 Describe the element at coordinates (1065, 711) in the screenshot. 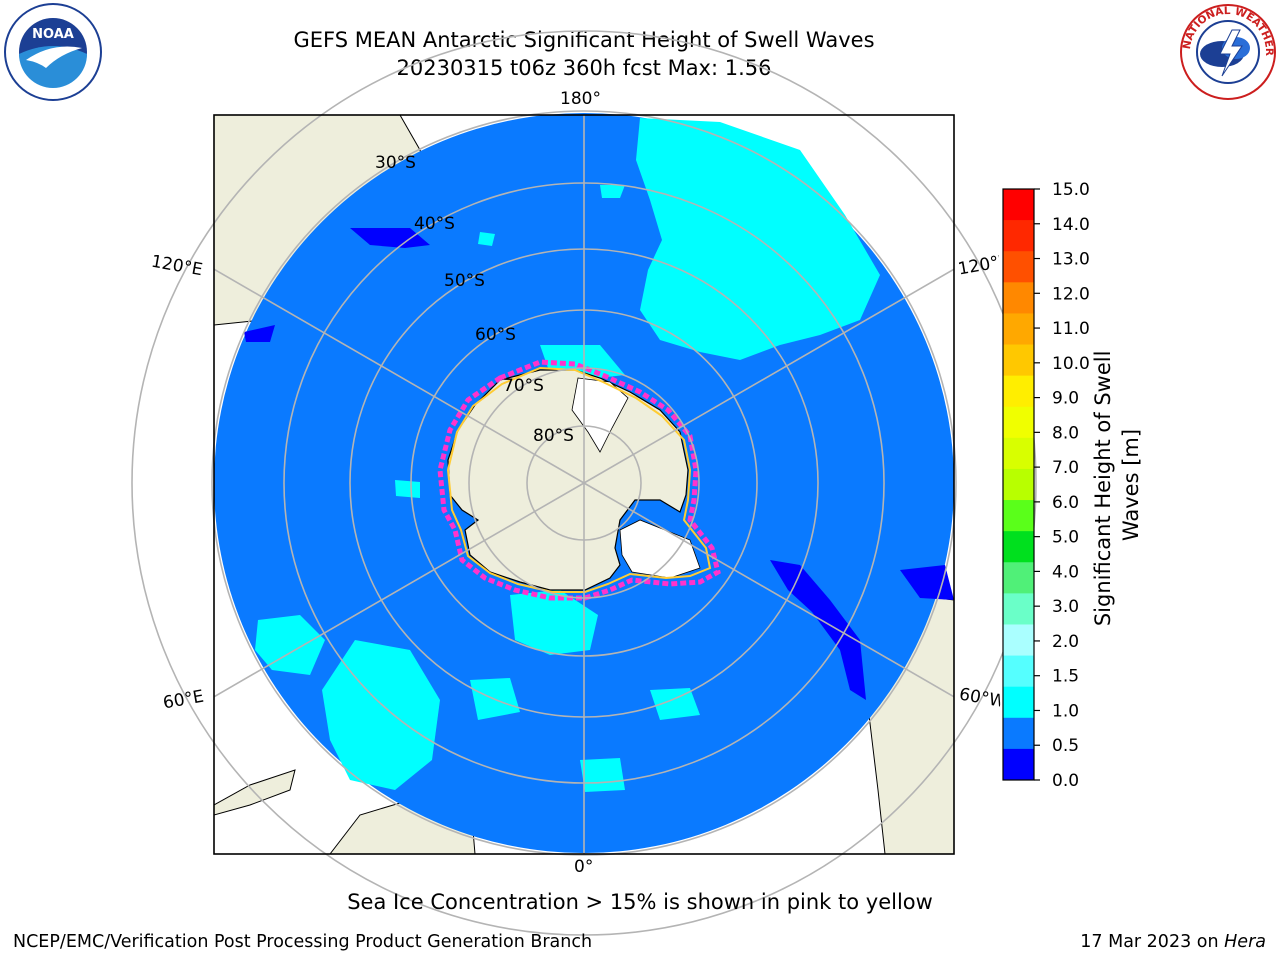

I see `colorbar-tick-label: 1.0` at that location.